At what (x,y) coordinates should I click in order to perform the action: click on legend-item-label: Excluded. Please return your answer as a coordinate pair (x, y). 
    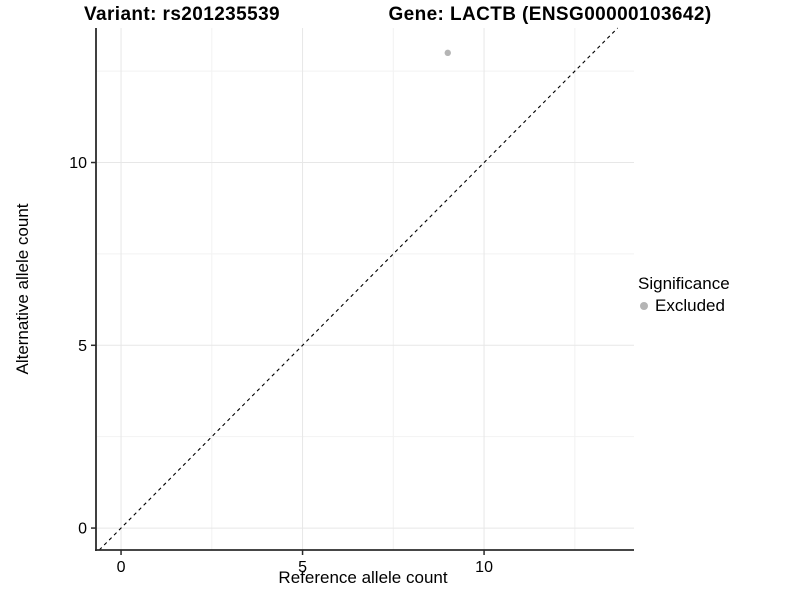
    Looking at the image, I should click on (690, 305).